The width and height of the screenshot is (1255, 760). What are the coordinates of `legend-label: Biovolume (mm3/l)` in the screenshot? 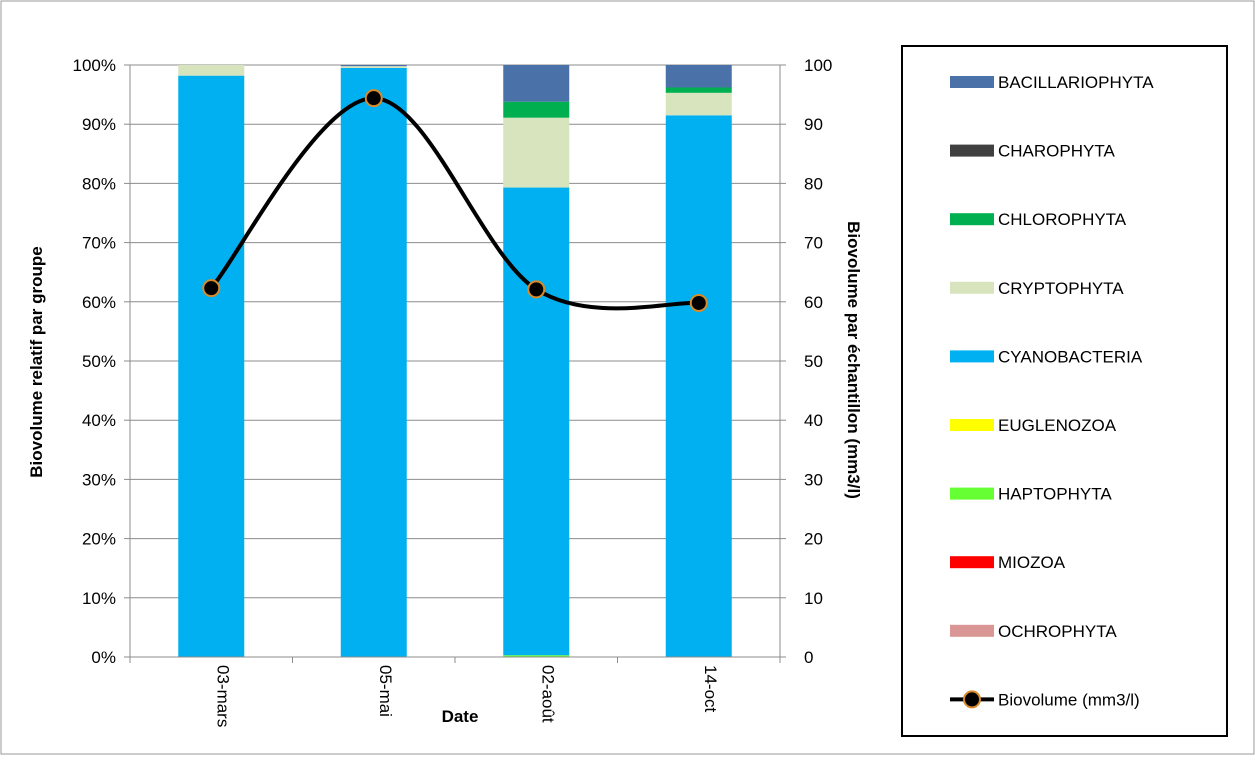 It's located at (1069, 699).